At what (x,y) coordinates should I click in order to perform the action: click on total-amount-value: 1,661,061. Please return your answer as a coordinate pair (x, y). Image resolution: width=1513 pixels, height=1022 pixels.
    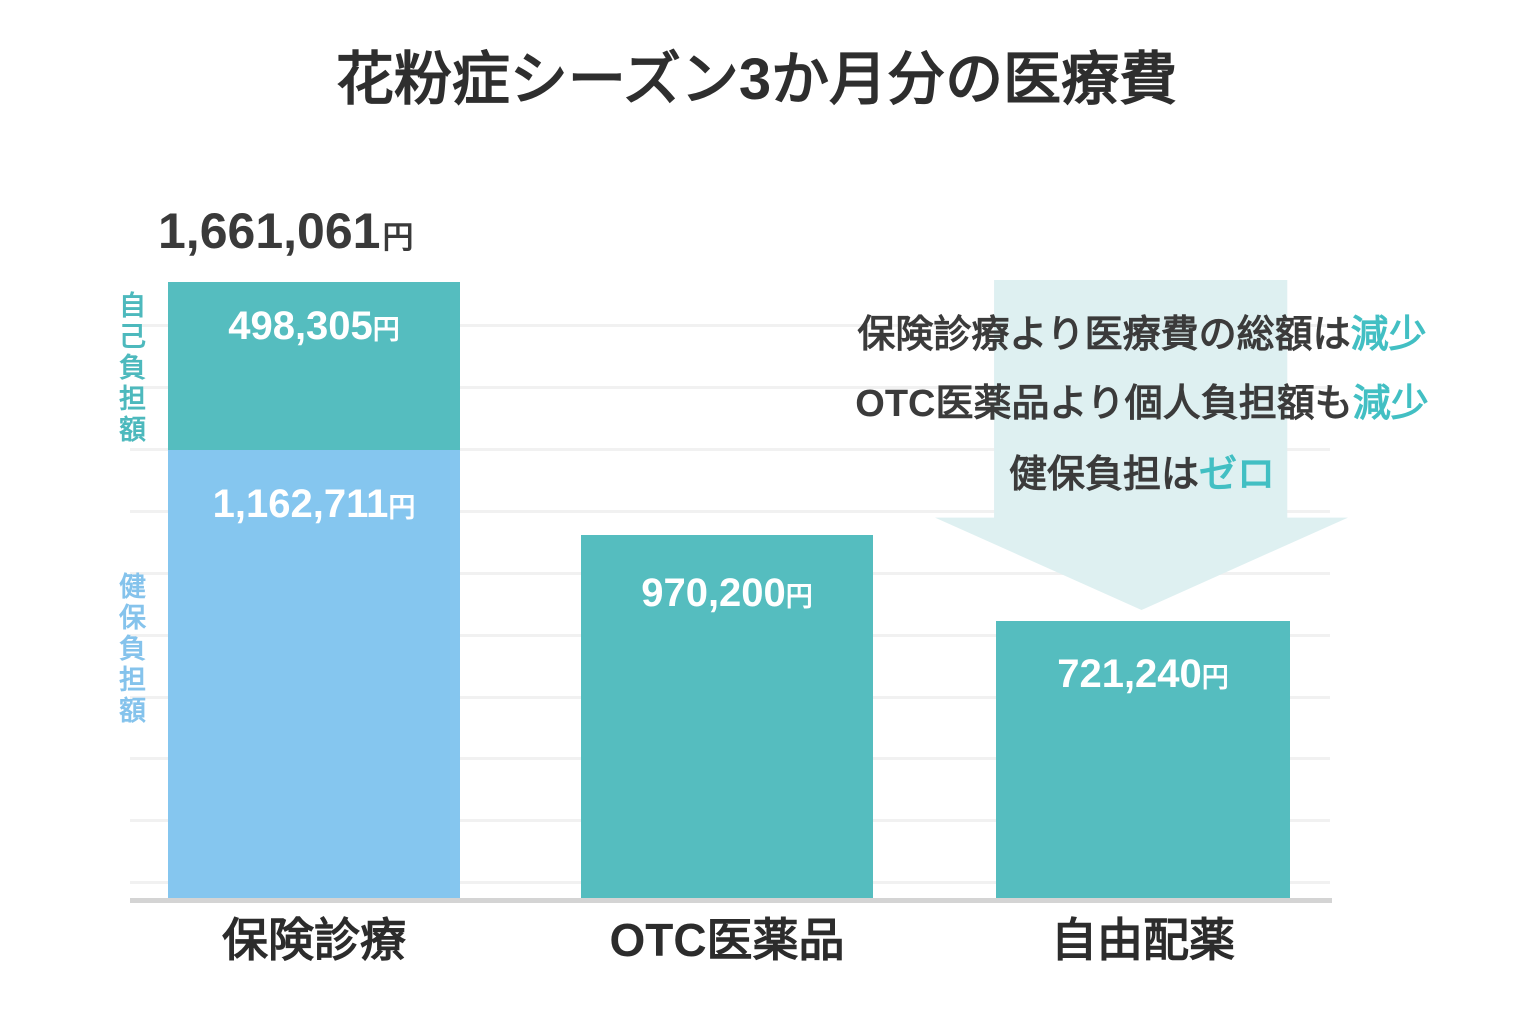
    Looking at the image, I should click on (269, 231).